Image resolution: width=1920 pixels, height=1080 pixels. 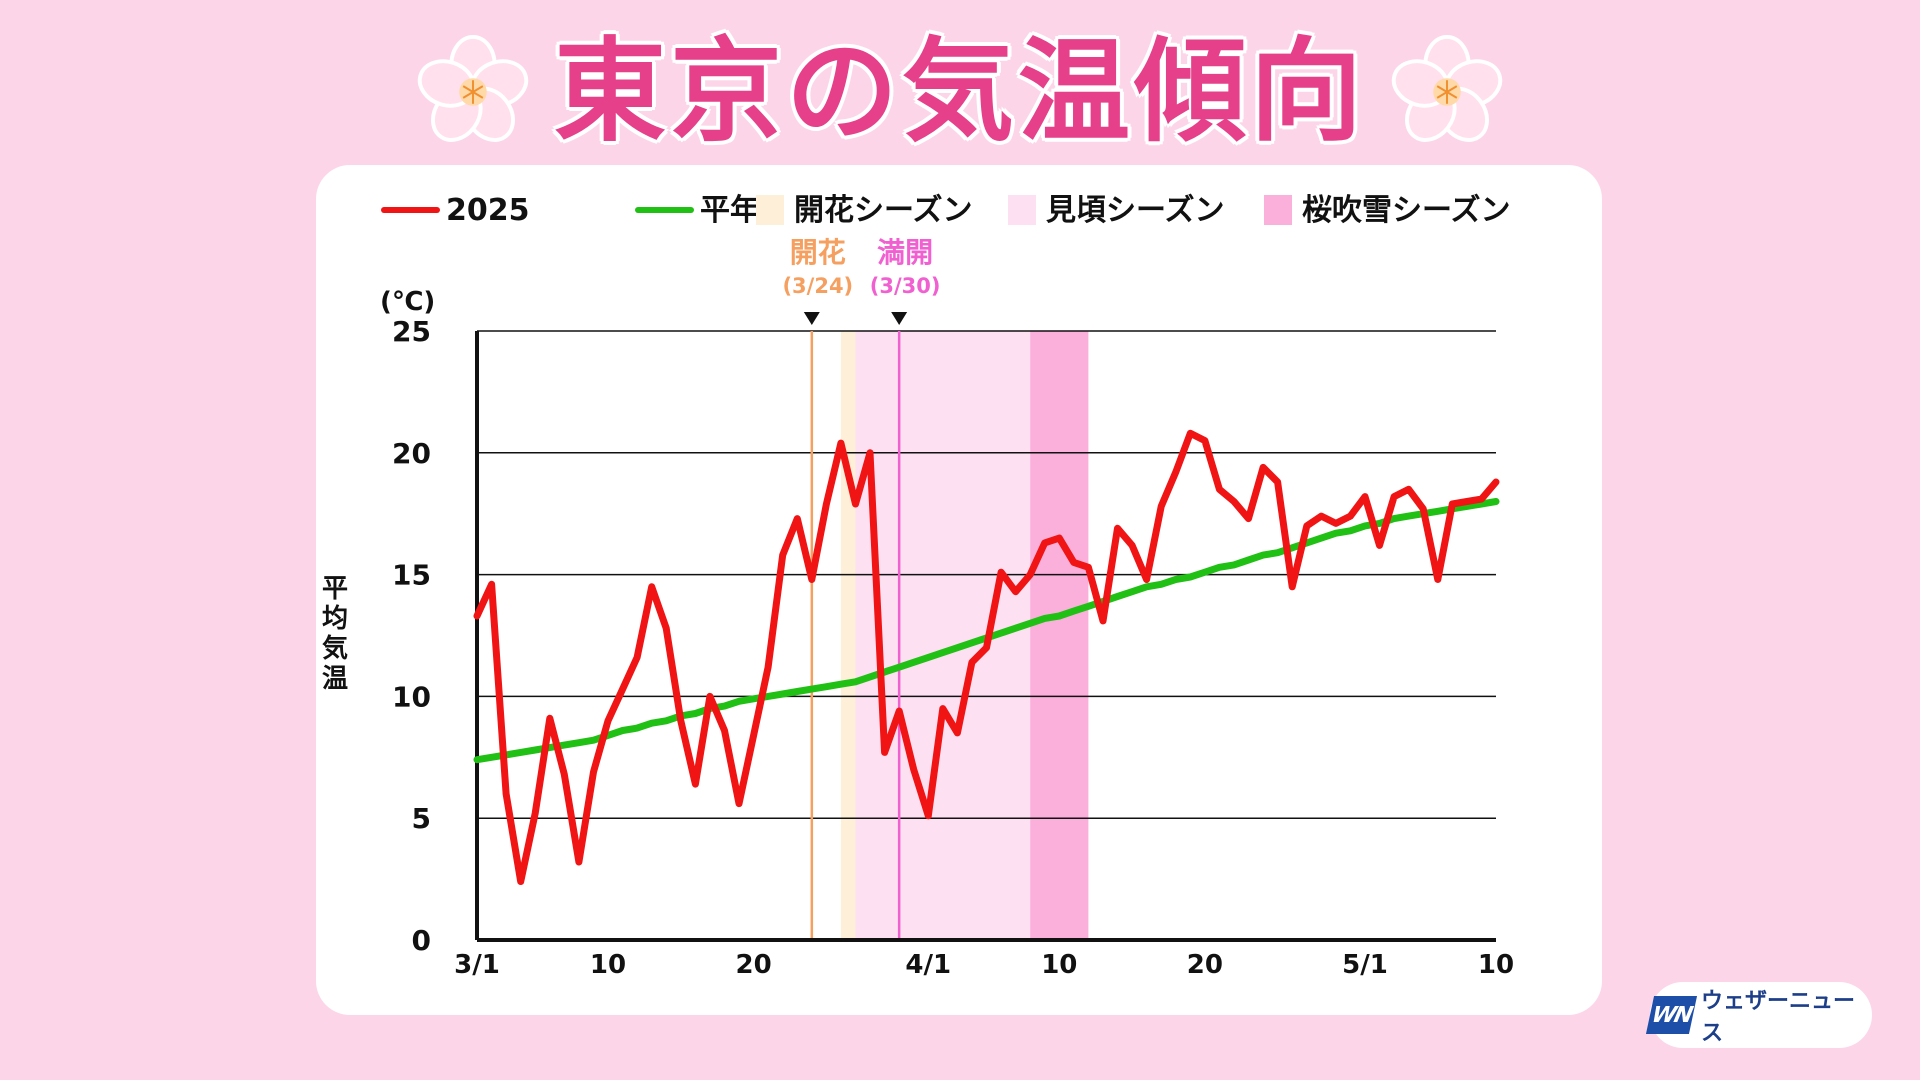 I want to click on y-axis-title-char: 均, so click(x=335, y=619).